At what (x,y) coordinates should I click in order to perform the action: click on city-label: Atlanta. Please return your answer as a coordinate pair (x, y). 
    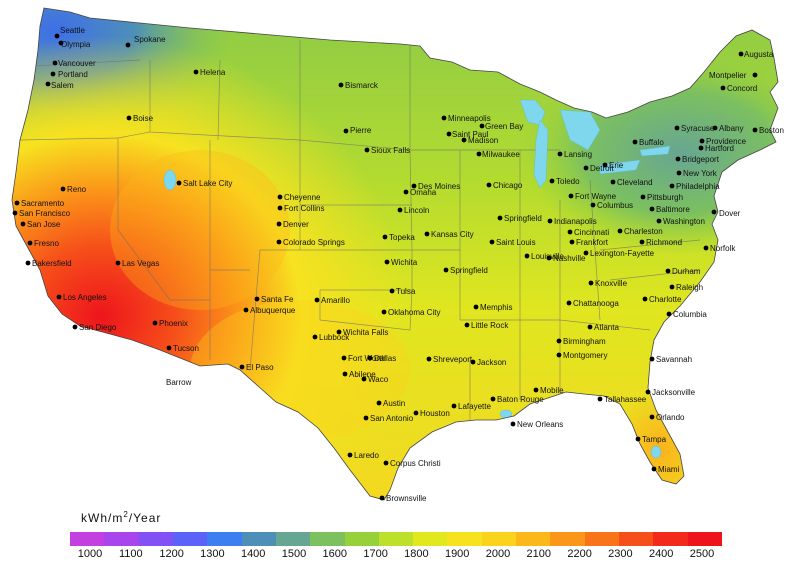
    Looking at the image, I should click on (606, 327).